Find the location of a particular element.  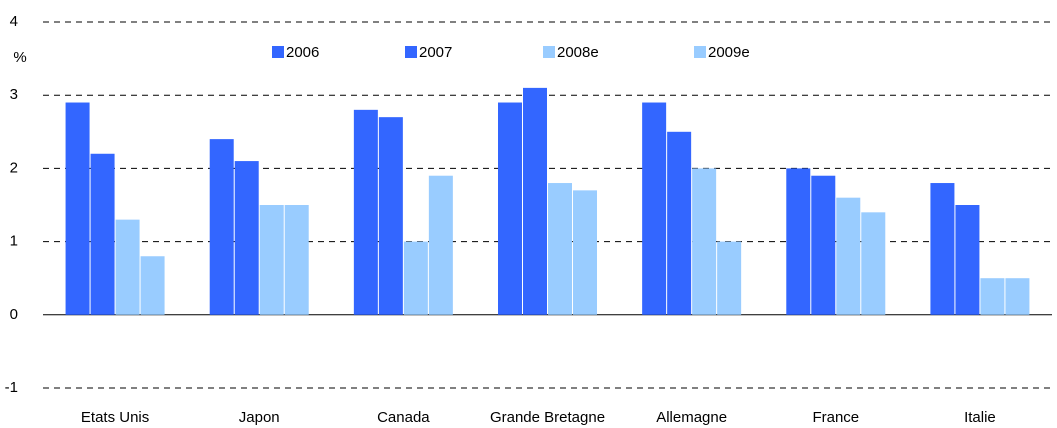

x-tick-label: Canada is located at coordinates (403, 417).